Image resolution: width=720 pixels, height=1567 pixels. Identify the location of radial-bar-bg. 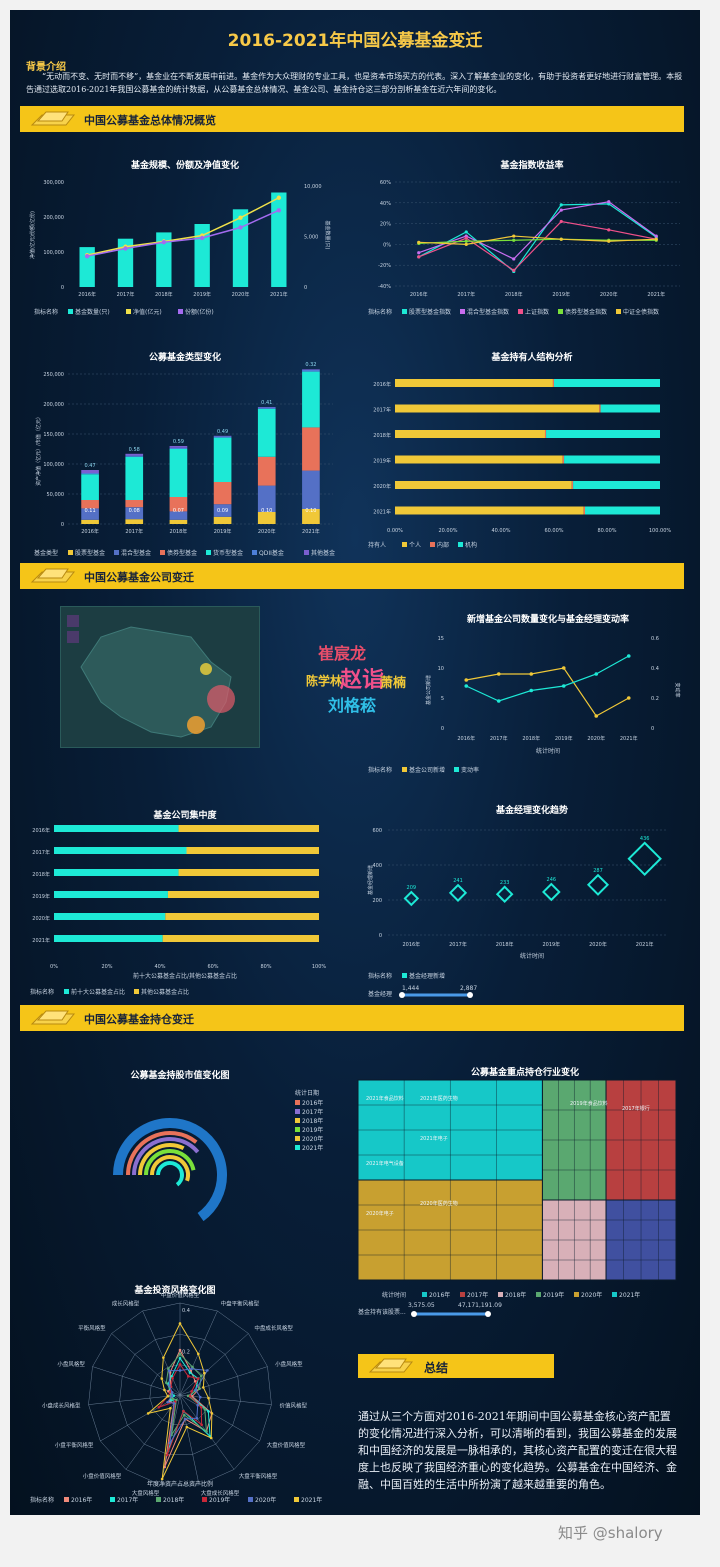
(170, 1170).